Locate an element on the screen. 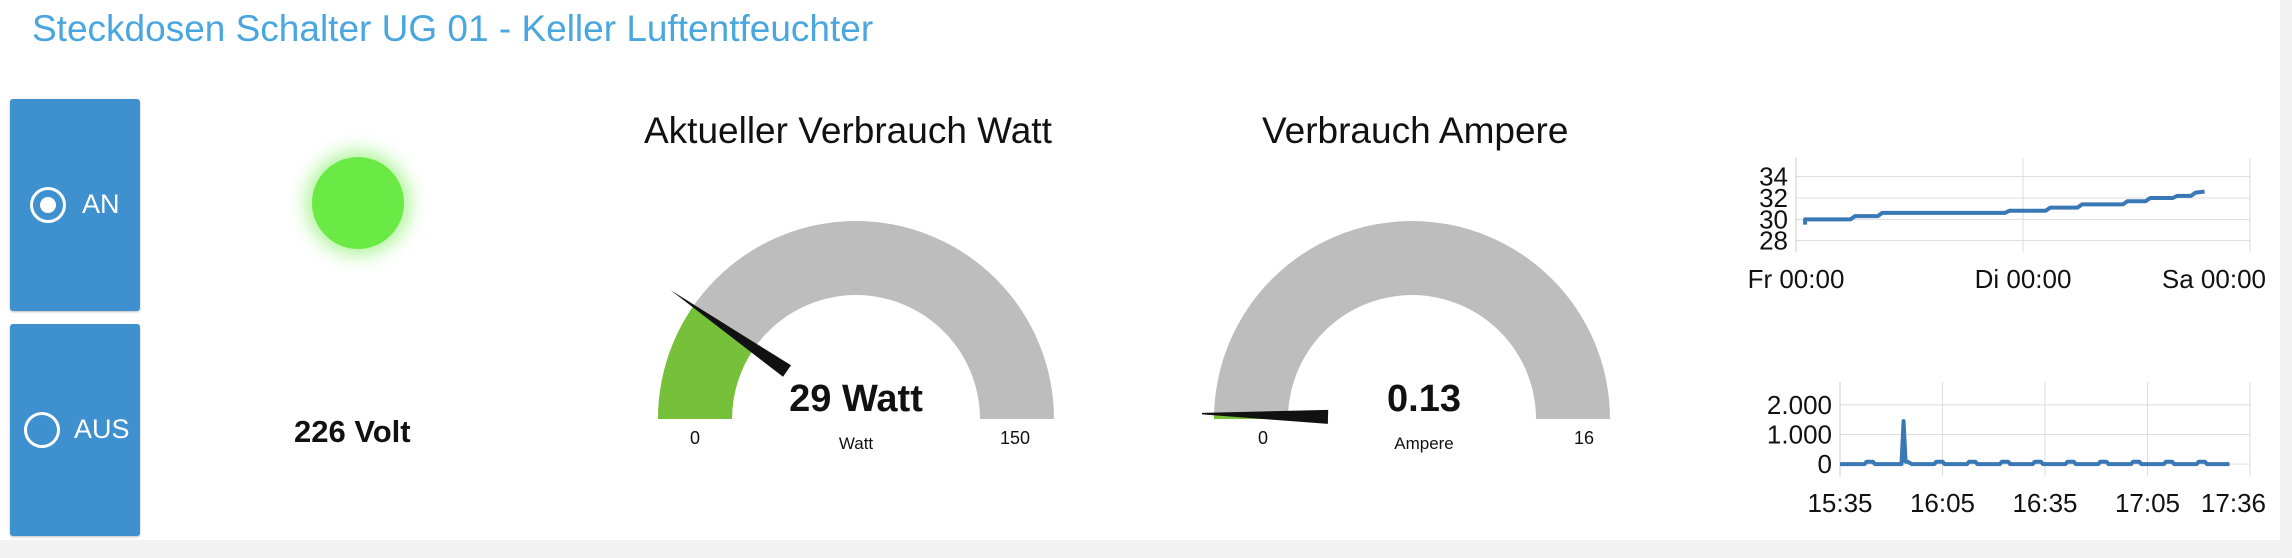  y-tick-label: 28 is located at coordinates (1773, 241).